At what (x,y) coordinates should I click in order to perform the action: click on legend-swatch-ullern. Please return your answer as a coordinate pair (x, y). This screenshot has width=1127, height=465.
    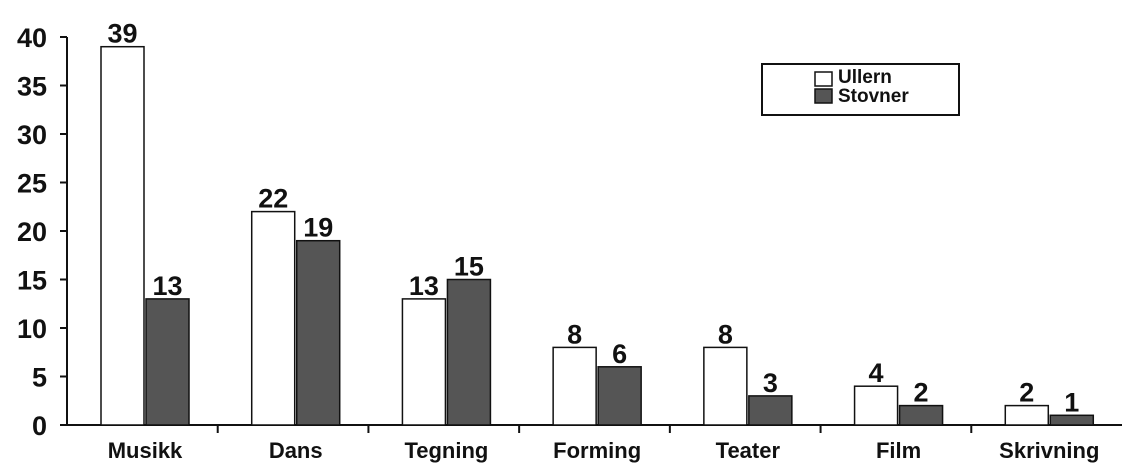
    Looking at the image, I should click on (823, 79).